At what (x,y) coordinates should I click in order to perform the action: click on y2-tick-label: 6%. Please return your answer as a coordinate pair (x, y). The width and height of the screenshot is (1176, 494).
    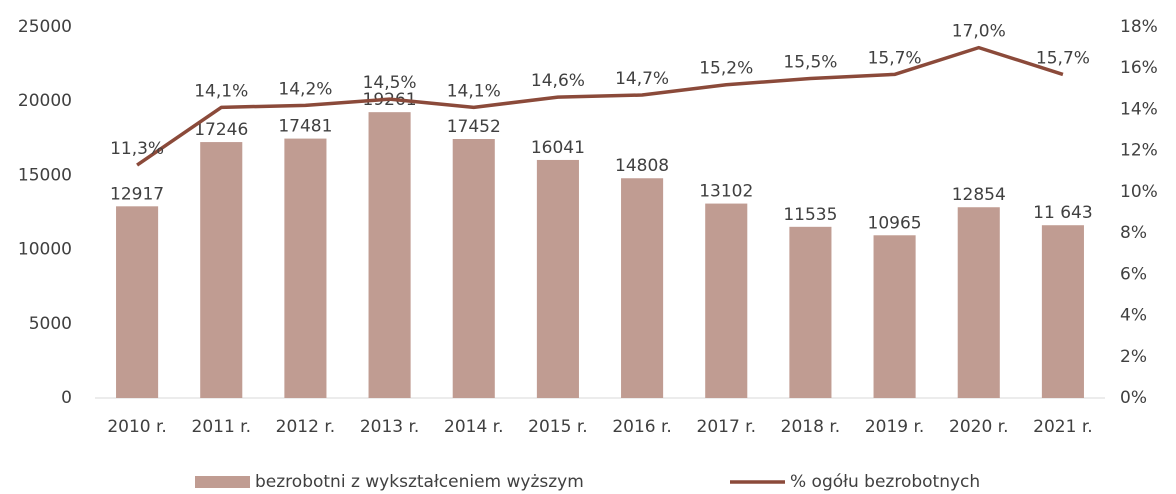
    Looking at the image, I should click on (1133, 274).